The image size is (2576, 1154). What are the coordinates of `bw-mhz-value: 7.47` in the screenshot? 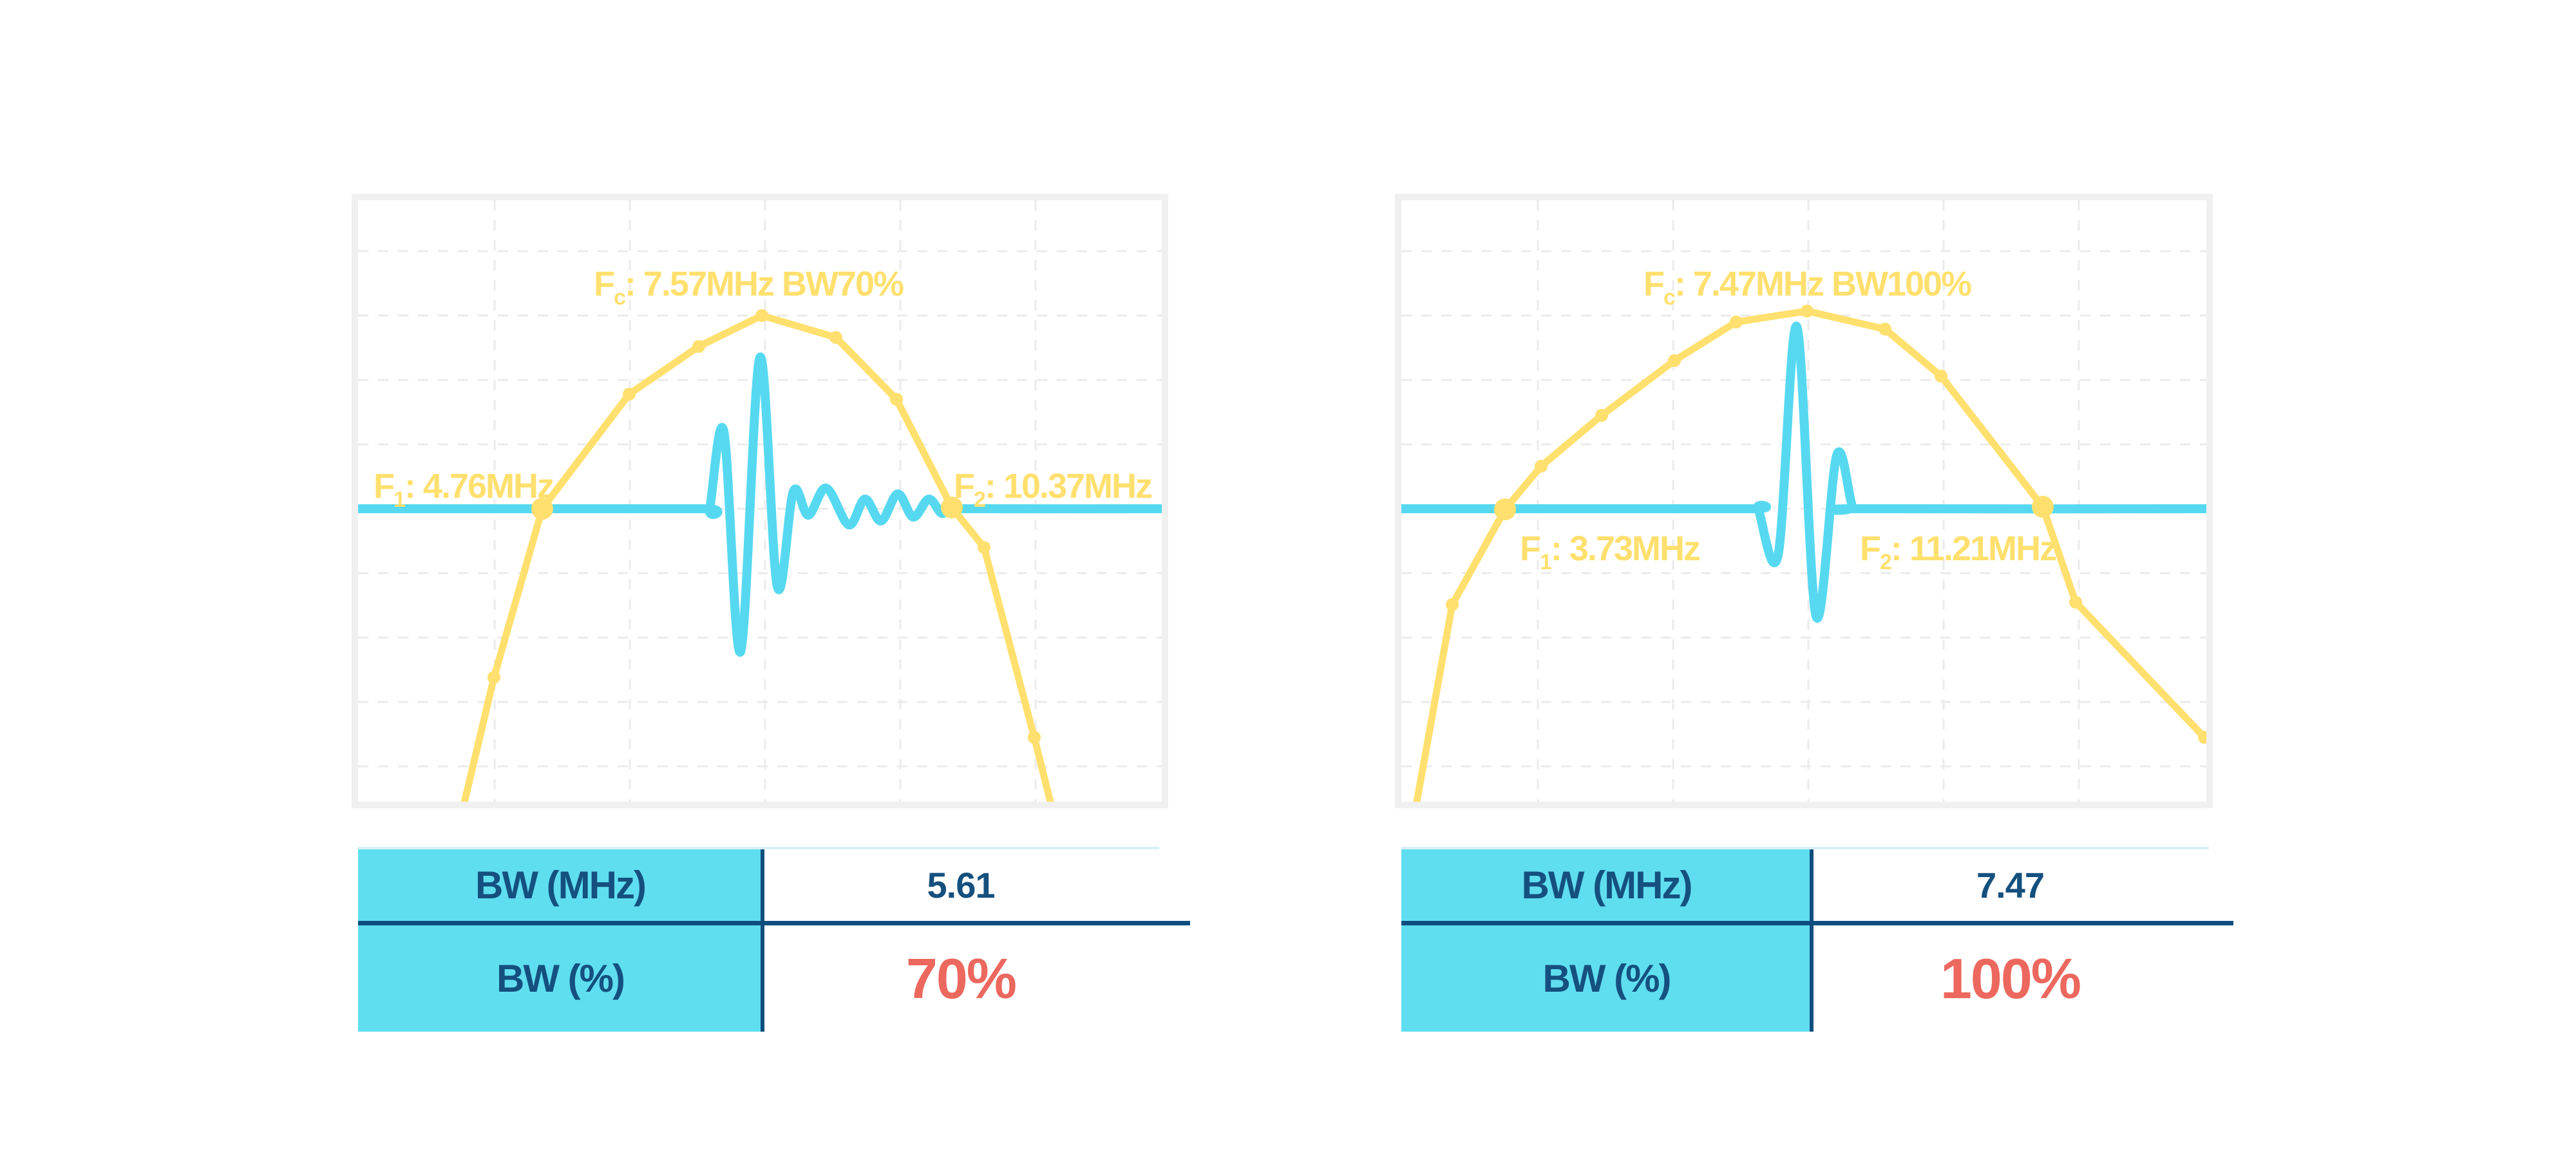 It's located at (2010, 885).